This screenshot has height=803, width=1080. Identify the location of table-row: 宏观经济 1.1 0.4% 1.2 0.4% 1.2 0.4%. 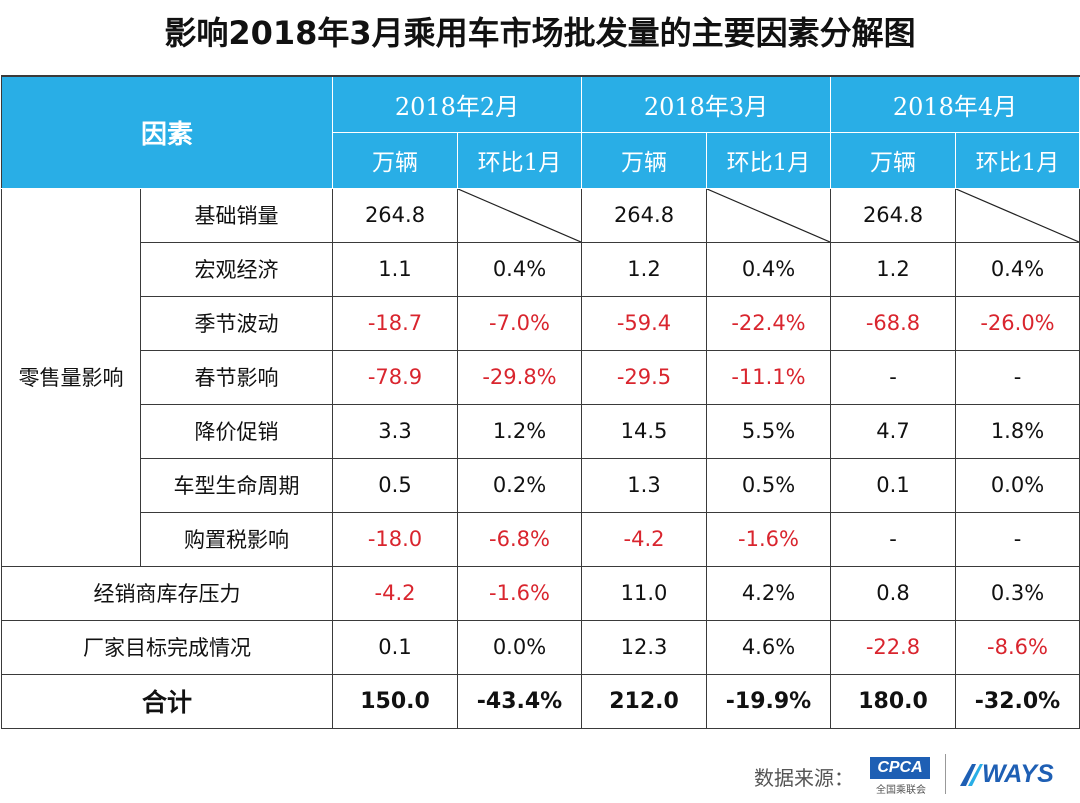
(541, 269).